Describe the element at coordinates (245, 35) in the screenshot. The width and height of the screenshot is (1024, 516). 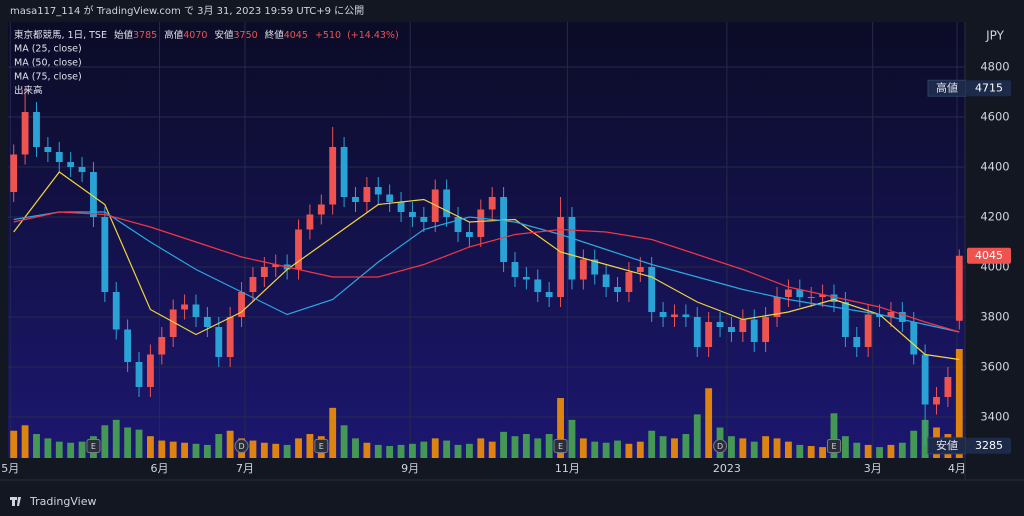
I see `legend-value: 3750` at that location.